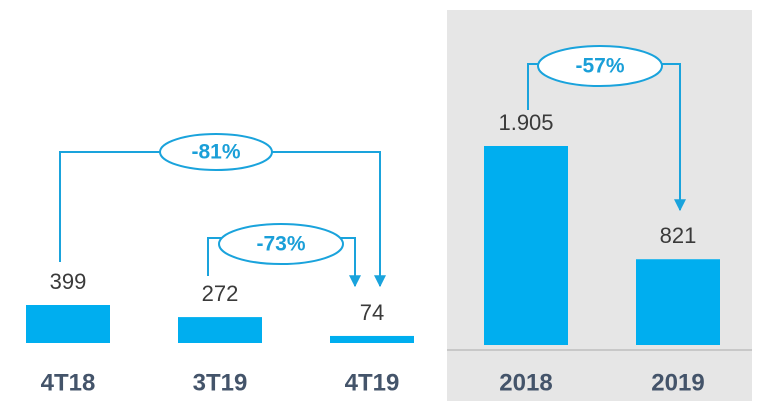 The image size is (762, 401). What do you see at coordinates (372, 382) in the screenshot?
I see `x-tick-label: 4T19` at bounding box center [372, 382].